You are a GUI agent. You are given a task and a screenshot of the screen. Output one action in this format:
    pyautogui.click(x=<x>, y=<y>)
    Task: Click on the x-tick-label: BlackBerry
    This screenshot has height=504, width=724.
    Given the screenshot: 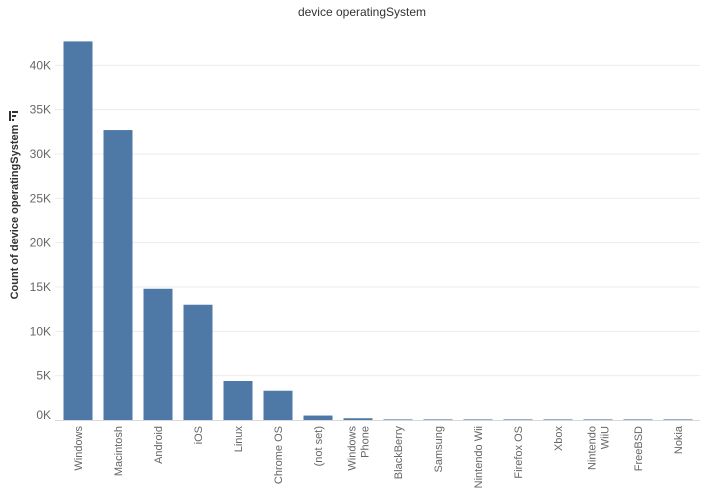 What is the action you would take?
    pyautogui.click(x=399, y=453)
    